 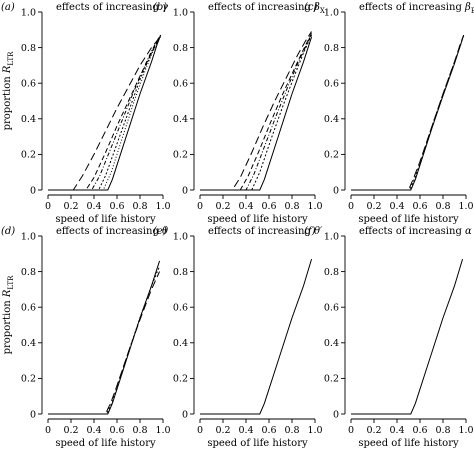 What do you see at coordinates (7, 293) in the screenshot?
I see `y-axis-title-symbol: R` at bounding box center [7, 293].